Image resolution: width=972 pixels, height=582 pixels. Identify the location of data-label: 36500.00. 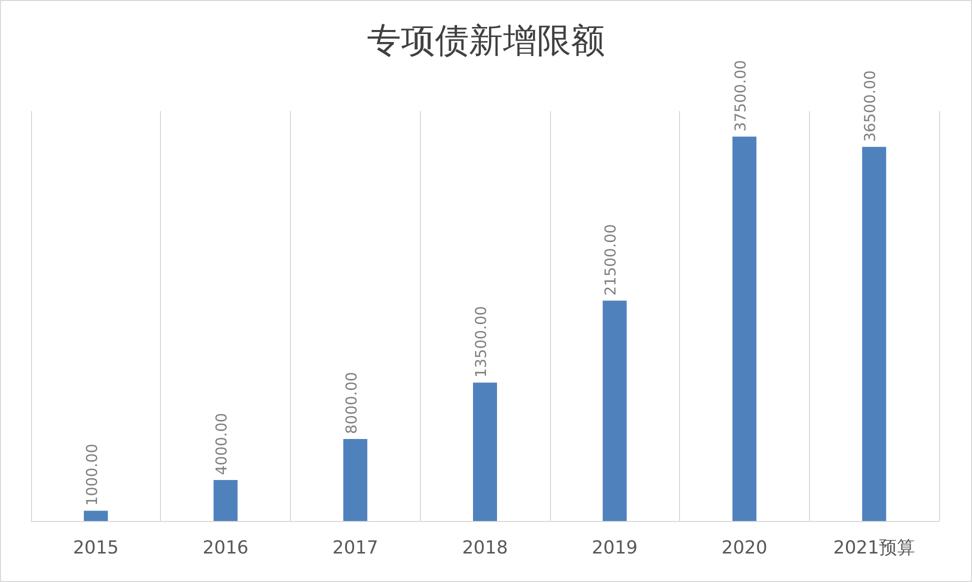
(870, 106).